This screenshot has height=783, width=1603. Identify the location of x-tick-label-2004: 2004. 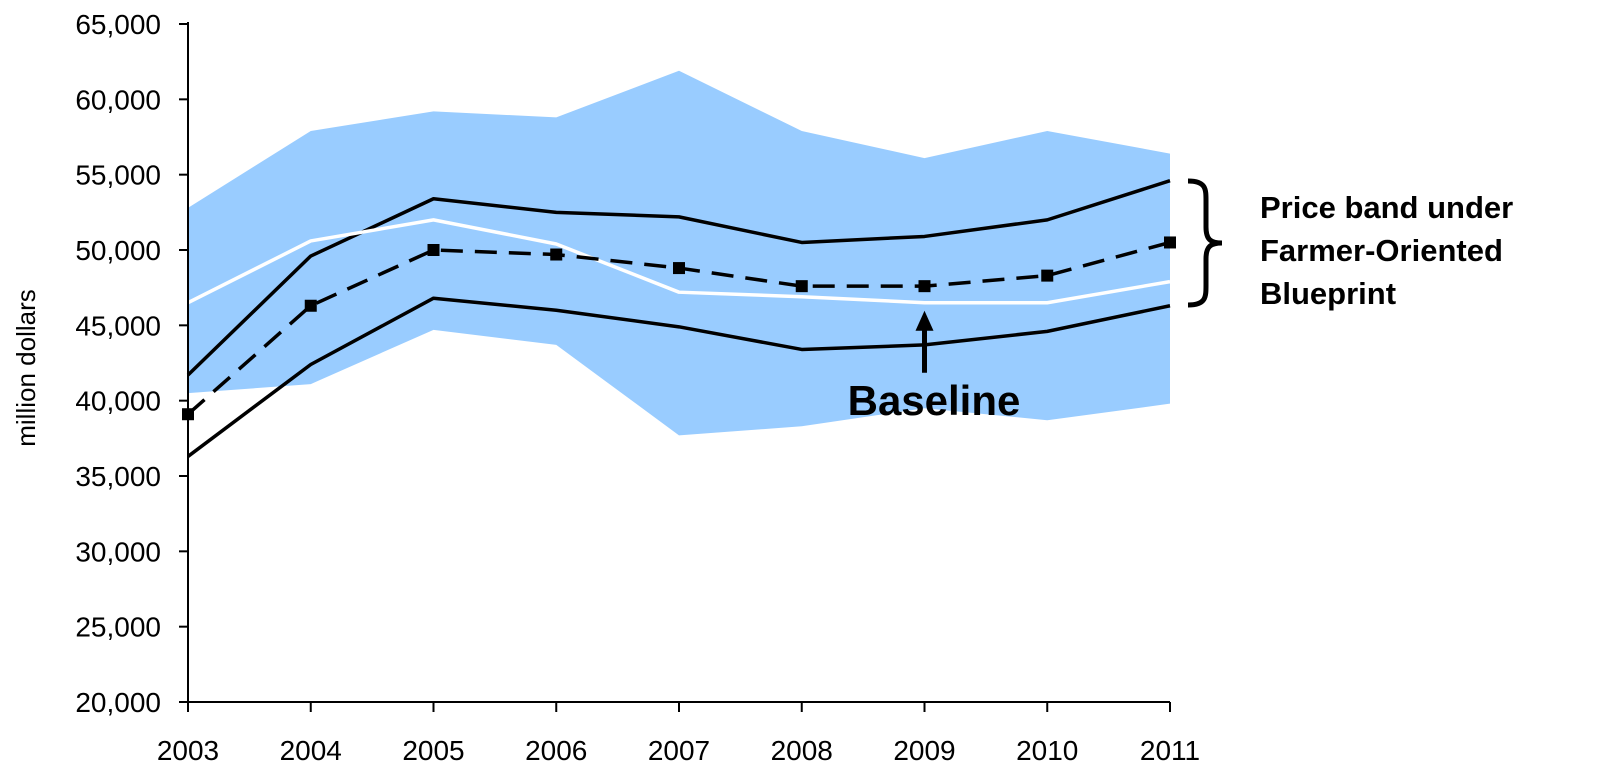
(311, 750).